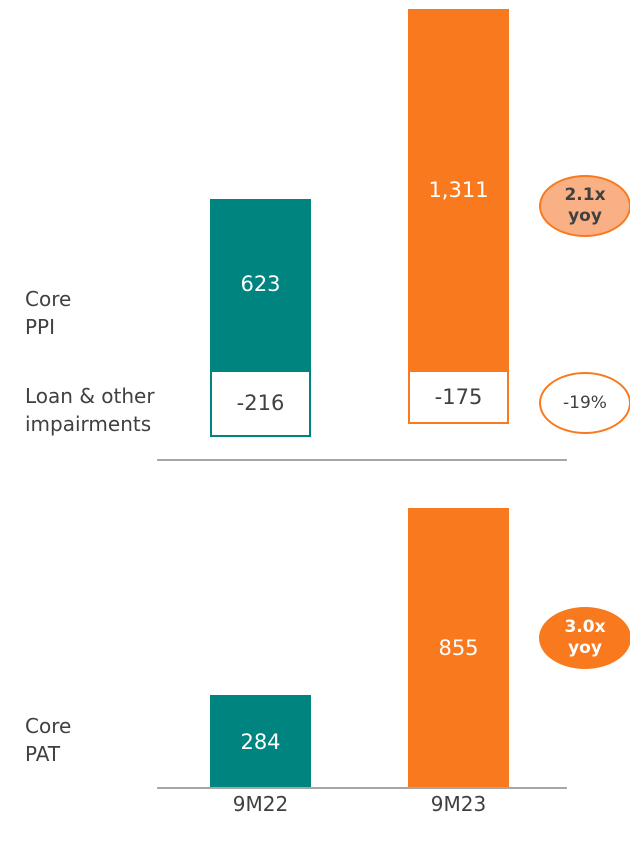  Describe the element at coordinates (584, 206) in the screenshot. I see `annotation: 2.1x yoy` at that location.